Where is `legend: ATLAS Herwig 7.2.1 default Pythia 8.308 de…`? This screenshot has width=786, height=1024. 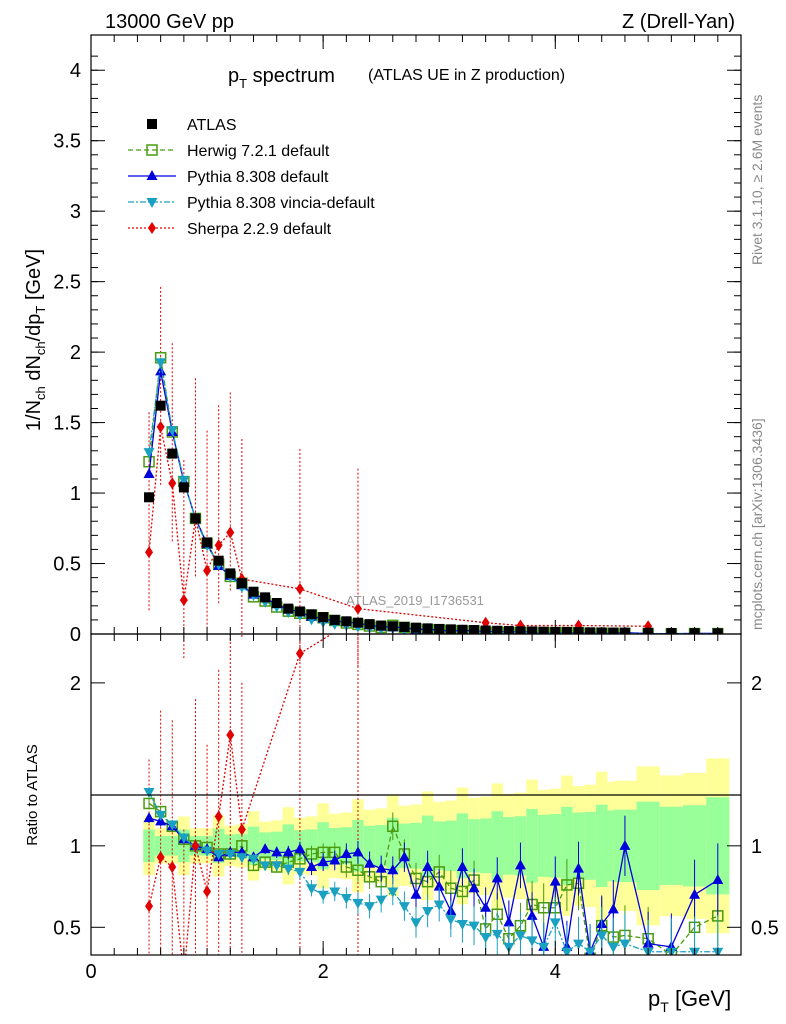
legend: ATLAS Herwig 7.2.1 default Pythia 8.308 de… is located at coordinates (251, 177).